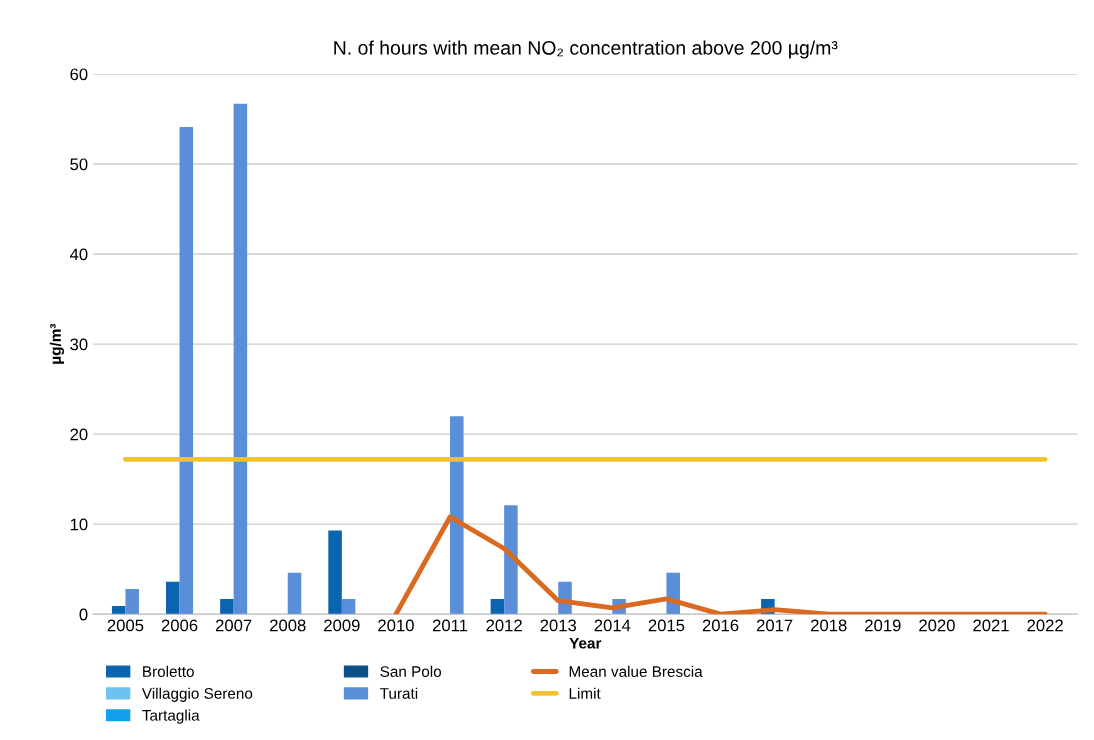 This screenshot has width=1094, height=740. Describe the element at coordinates (57, 343) in the screenshot. I see `y-axis-title: µg/m³` at that location.